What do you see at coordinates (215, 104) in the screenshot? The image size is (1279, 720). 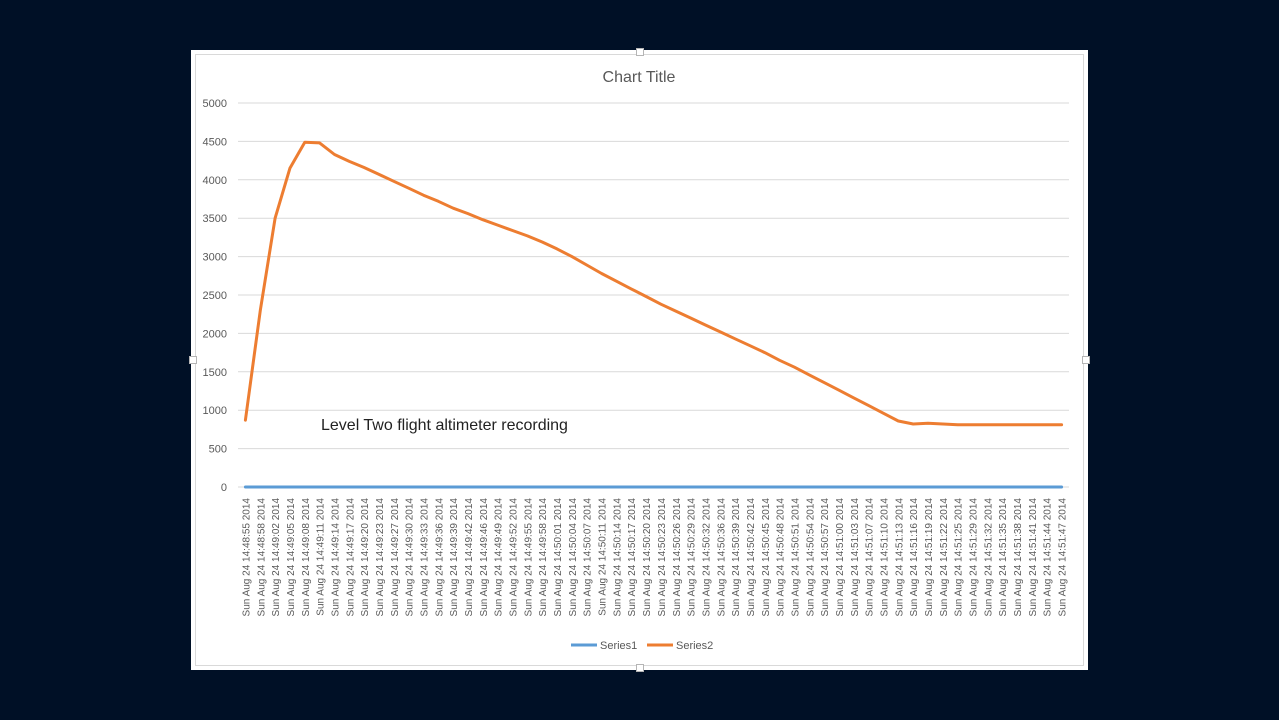 I see `y-tick-label: 5000` at bounding box center [215, 104].